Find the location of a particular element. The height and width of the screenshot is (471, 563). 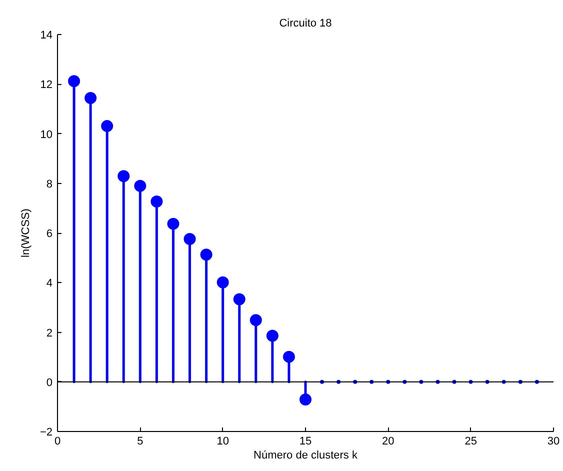

y-tick-label: 12 is located at coordinates (46, 85).